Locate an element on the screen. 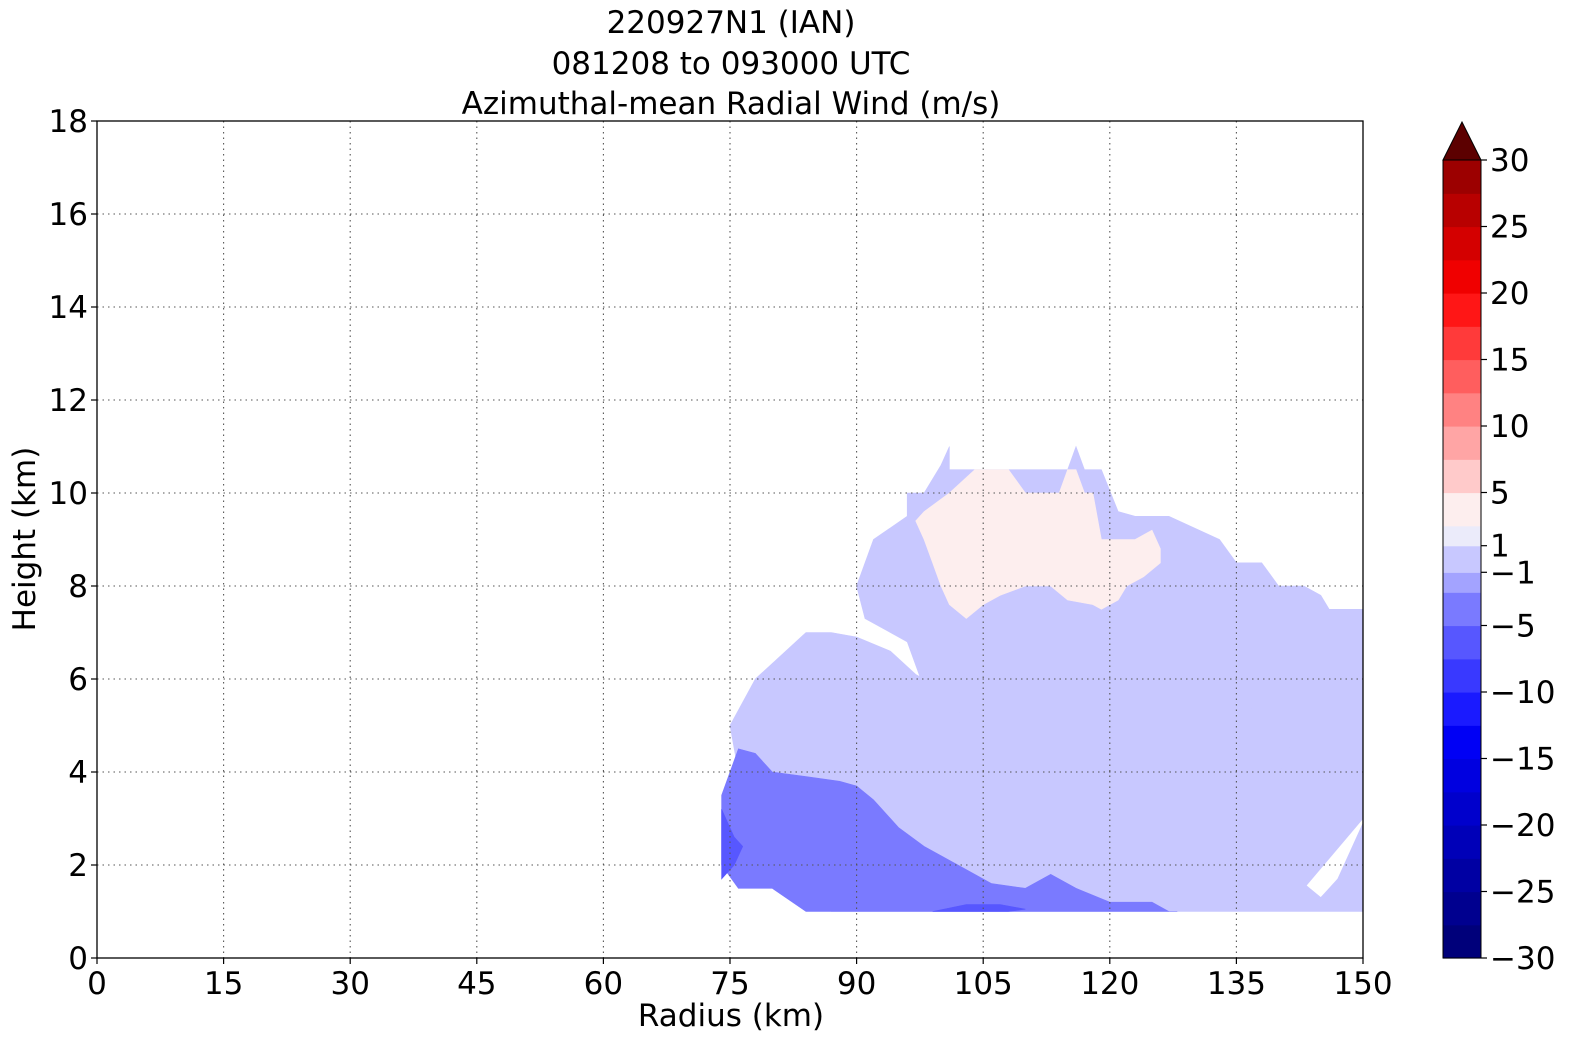 The image size is (1574, 1045). y-tick-label: 6 is located at coordinates (78, 680).